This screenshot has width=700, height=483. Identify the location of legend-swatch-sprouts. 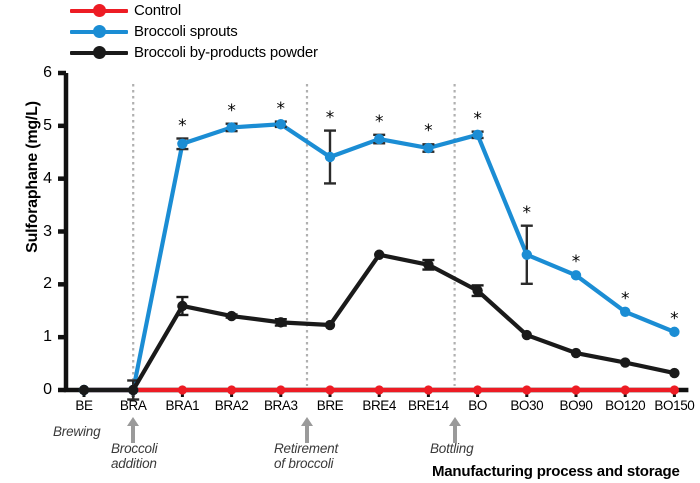
(99, 31).